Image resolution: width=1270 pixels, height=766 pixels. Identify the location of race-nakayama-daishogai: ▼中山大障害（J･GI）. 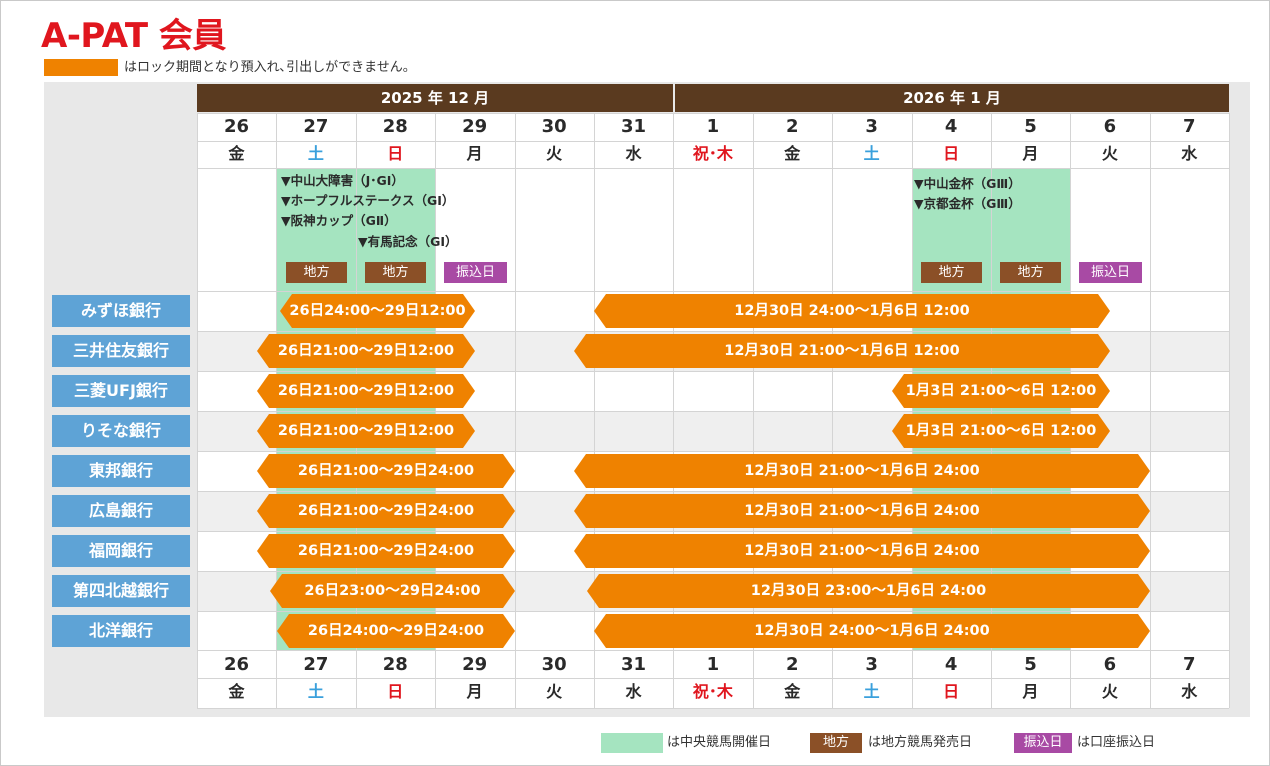
(342, 180).